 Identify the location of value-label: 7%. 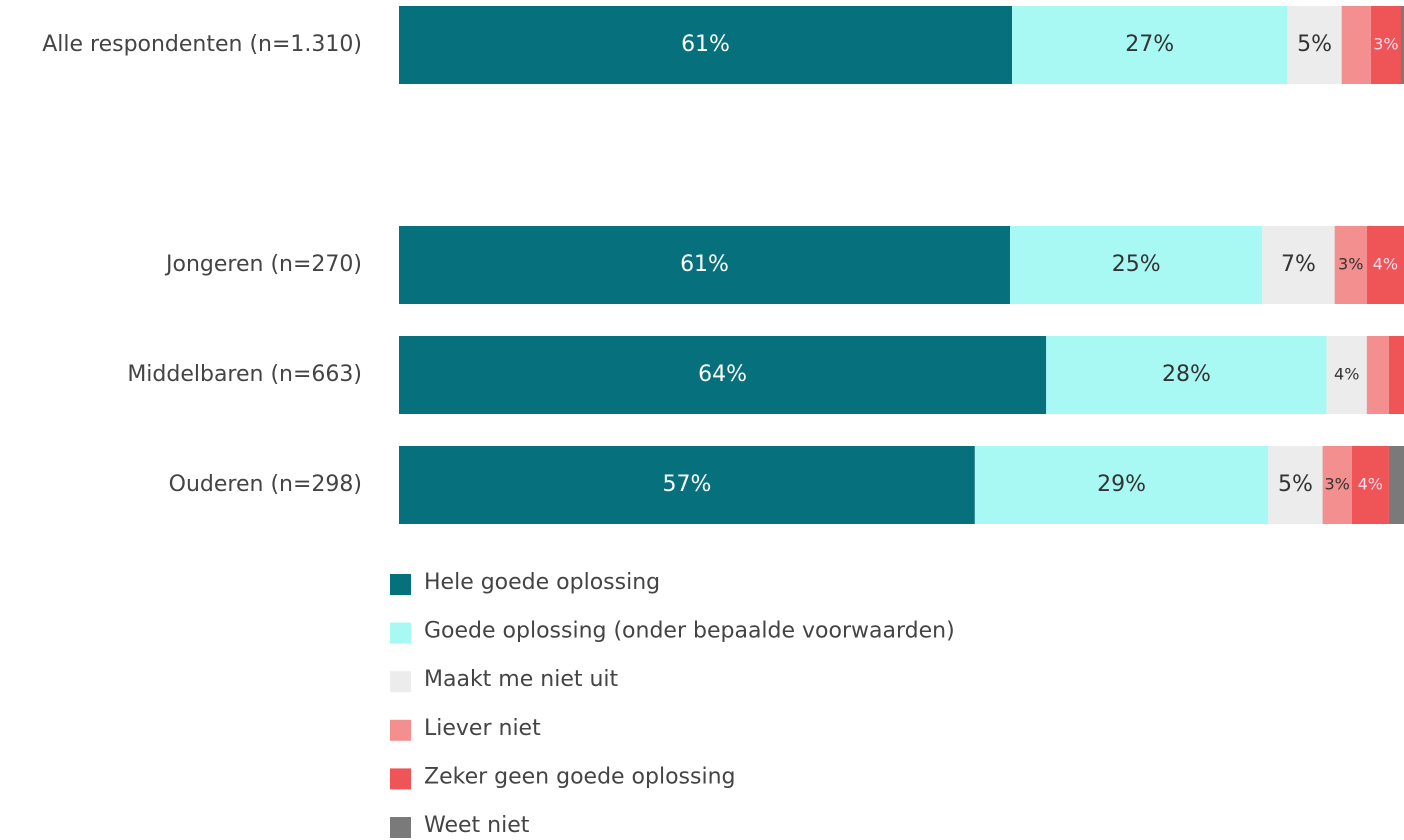
(1298, 264).